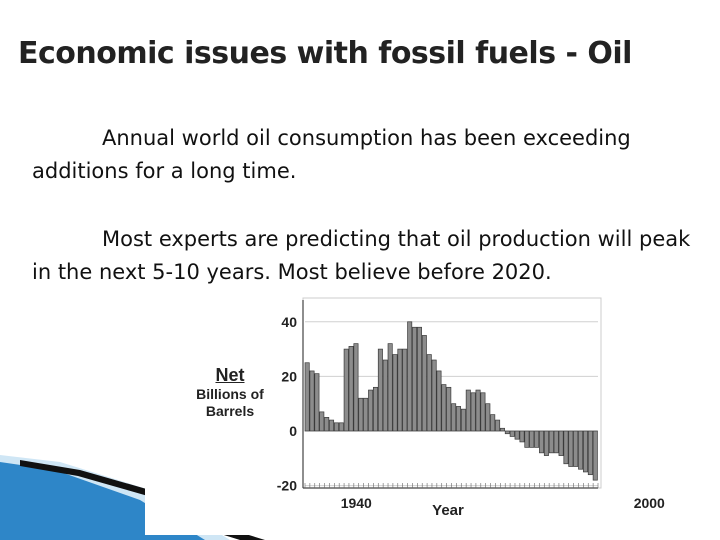 This screenshot has width=720, height=540. Describe the element at coordinates (317, 402) in the screenshot. I see `bar-1932` at that location.